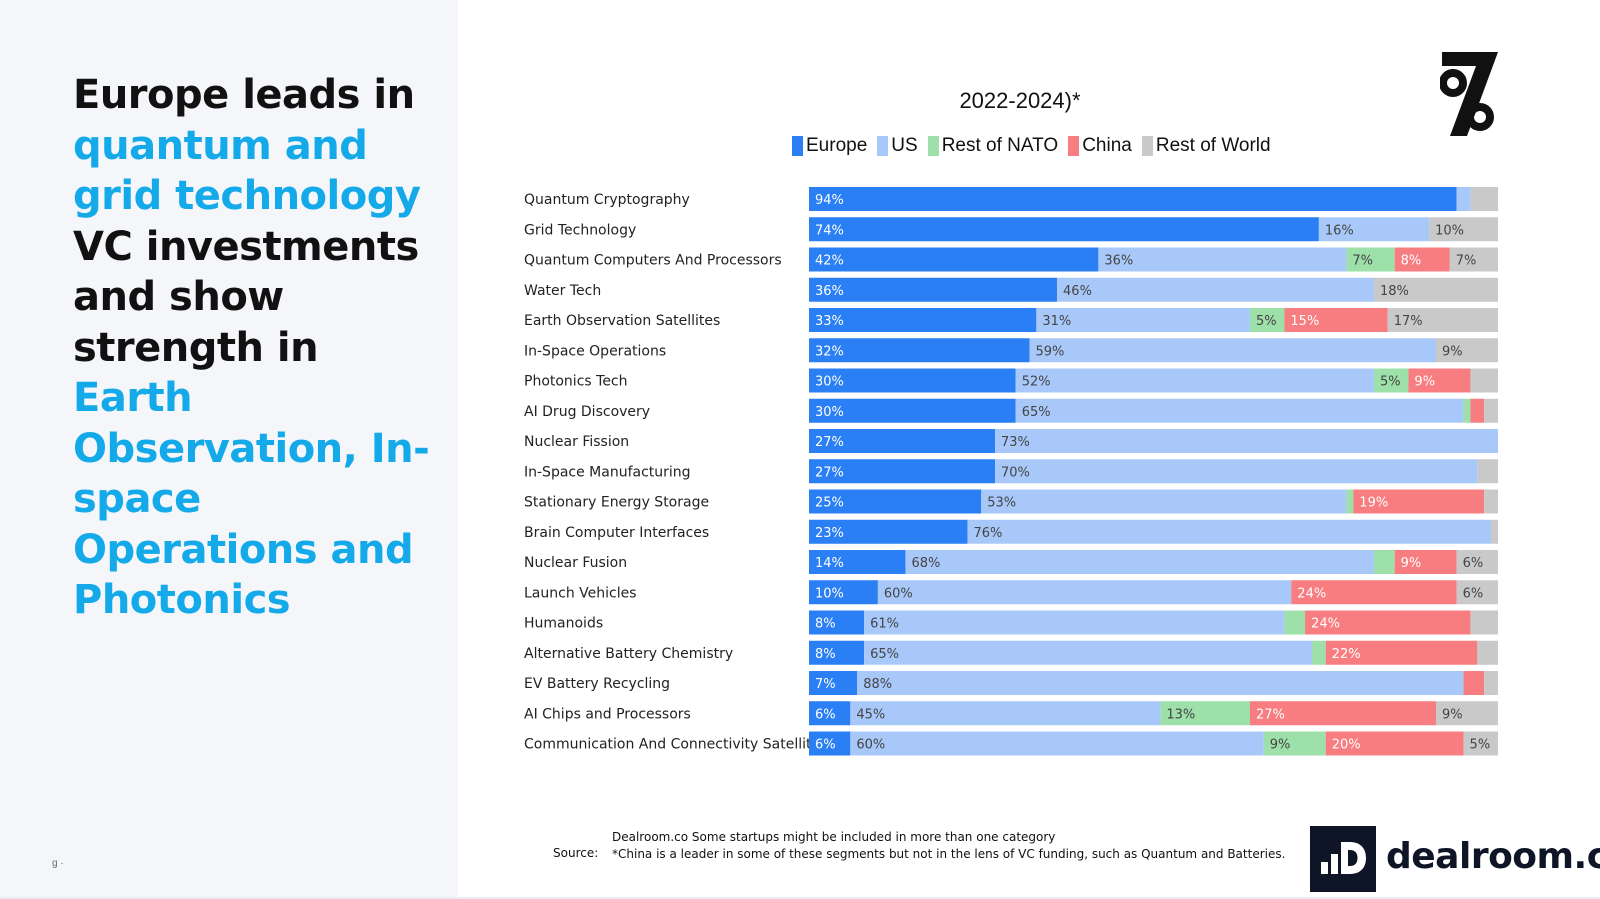 This screenshot has width=1600, height=899. I want to click on data-label: 31%, so click(1056, 321).